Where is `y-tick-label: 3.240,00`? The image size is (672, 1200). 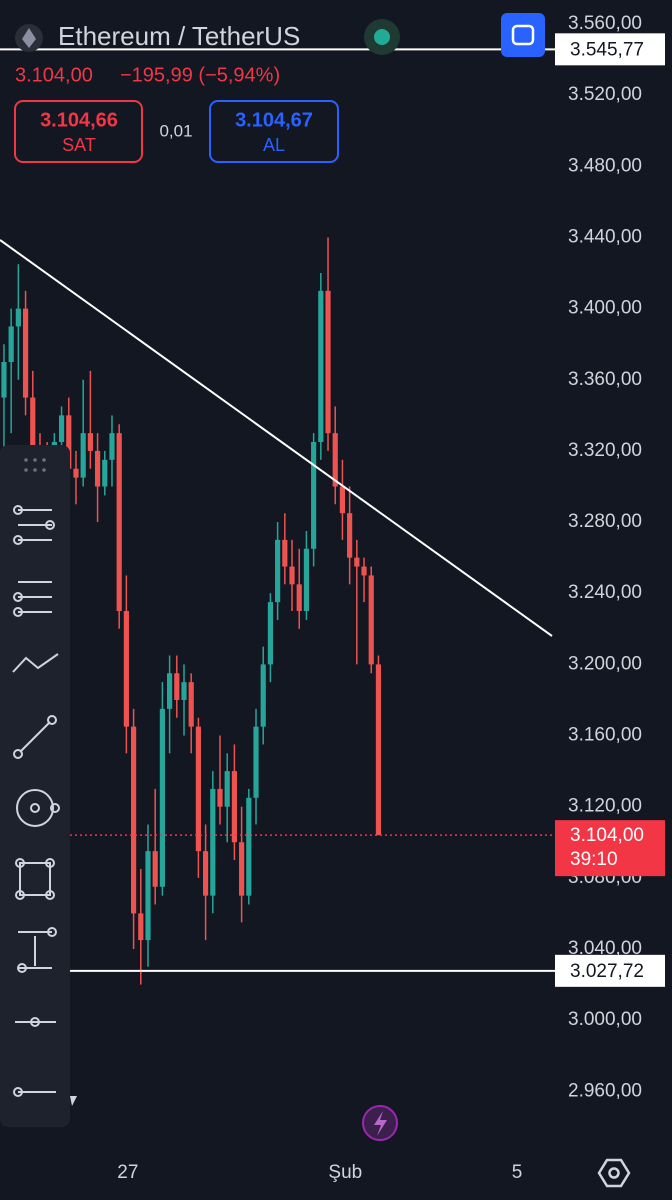
y-tick-label: 3.240,00 is located at coordinates (605, 592).